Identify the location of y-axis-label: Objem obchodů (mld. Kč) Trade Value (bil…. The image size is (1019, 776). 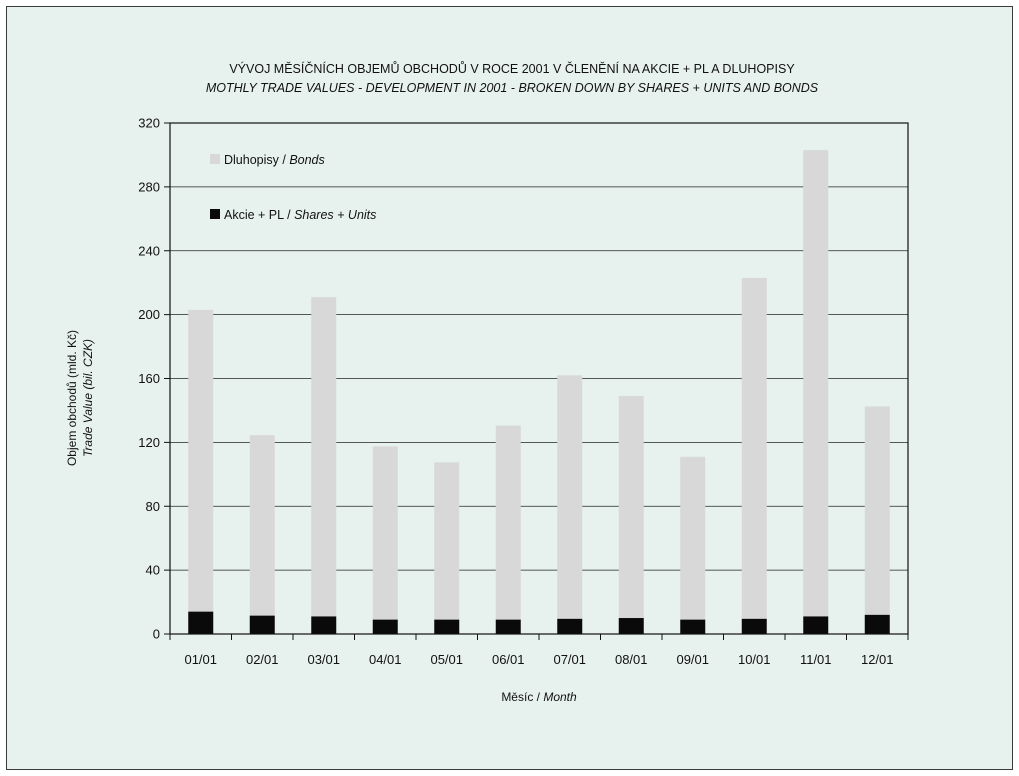
(80, 398).